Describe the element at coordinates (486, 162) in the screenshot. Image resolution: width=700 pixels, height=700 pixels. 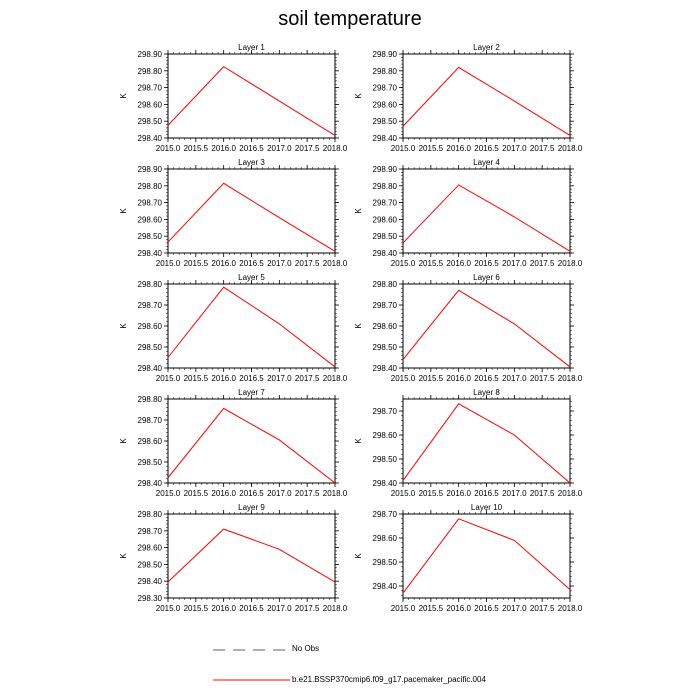
I see `panel-title: Layer 4` at that location.